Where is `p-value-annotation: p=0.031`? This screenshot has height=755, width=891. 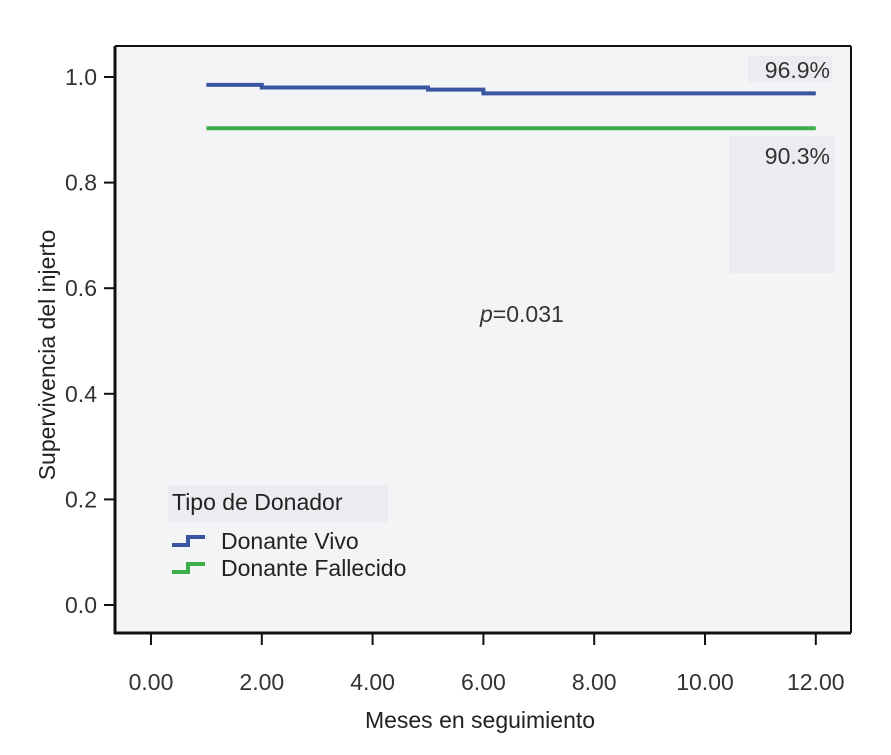
p-value-annotation: p=0.031 is located at coordinates (521, 314).